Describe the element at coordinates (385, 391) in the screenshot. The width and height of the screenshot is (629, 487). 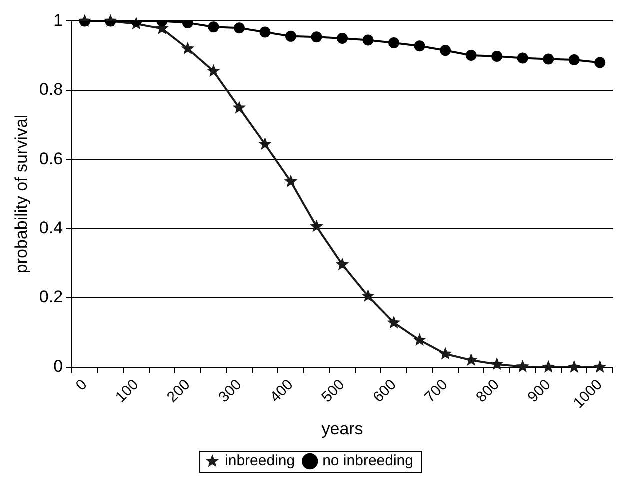
I see `x-tick-label: 600` at that location.